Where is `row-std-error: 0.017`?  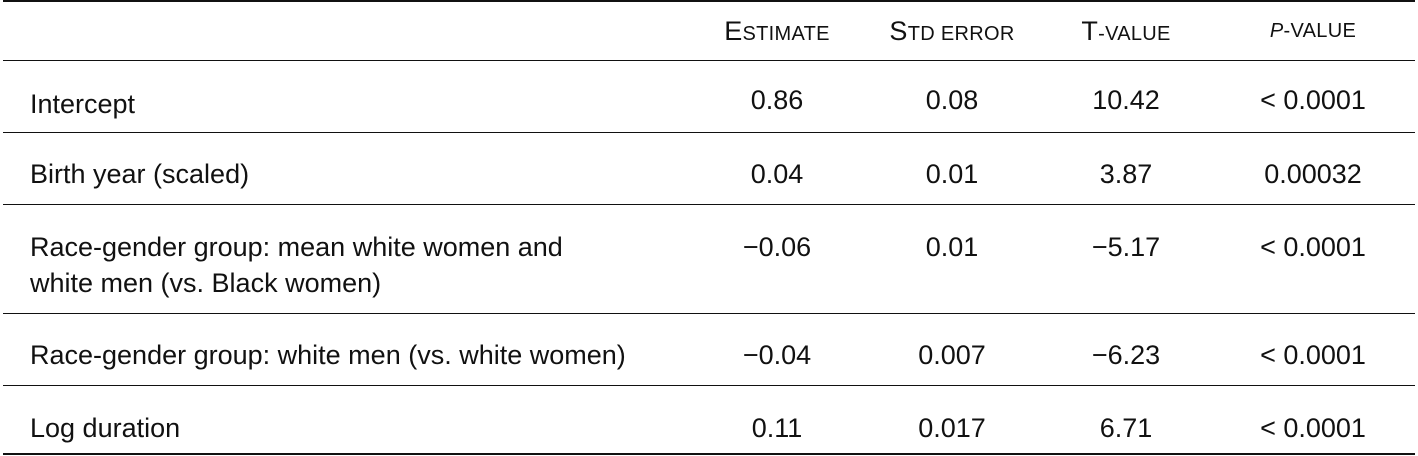
row-std-error: 0.017 is located at coordinates (952, 428).